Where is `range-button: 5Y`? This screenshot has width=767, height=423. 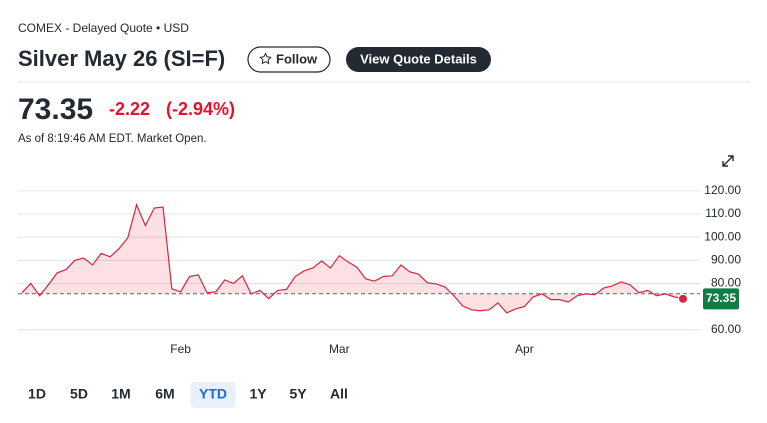
range-button: 5Y is located at coordinates (298, 394).